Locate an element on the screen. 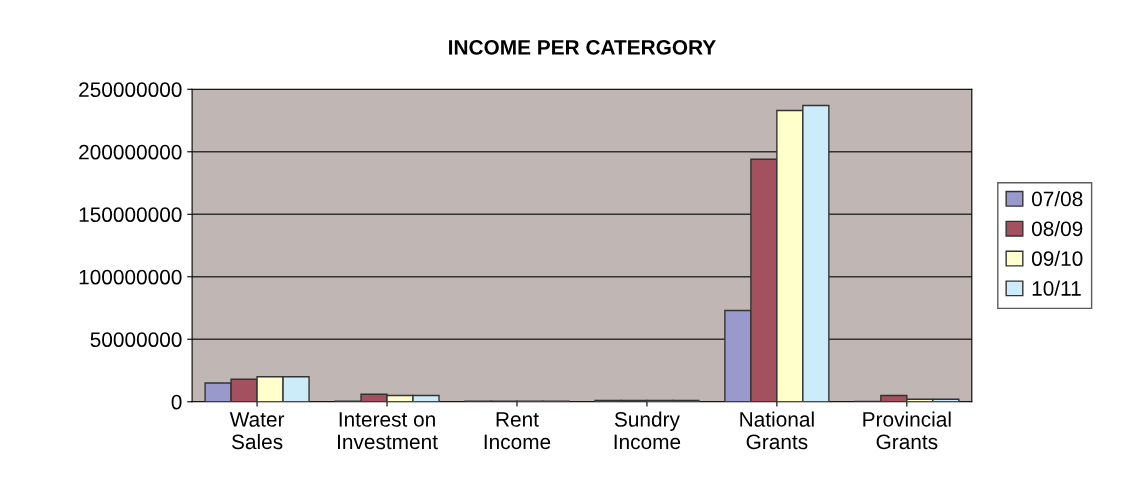  y-tick-label: 200000000 is located at coordinates (130, 152).